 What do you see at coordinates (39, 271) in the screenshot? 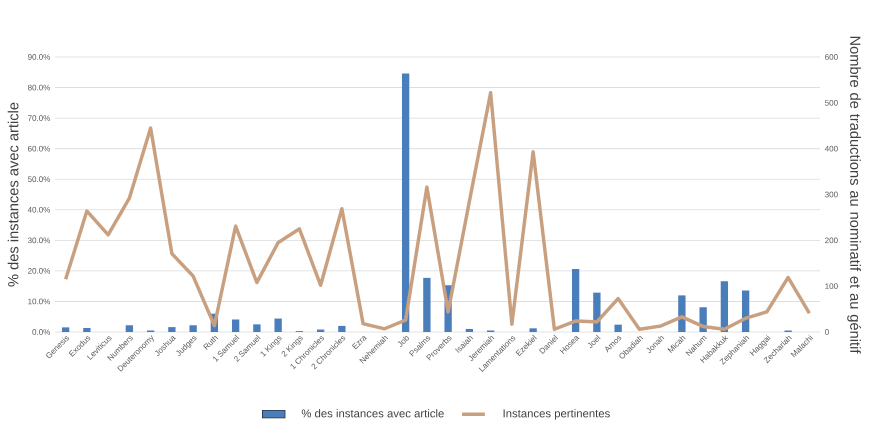
I see `y-tick-label: 20.0%` at bounding box center [39, 271].